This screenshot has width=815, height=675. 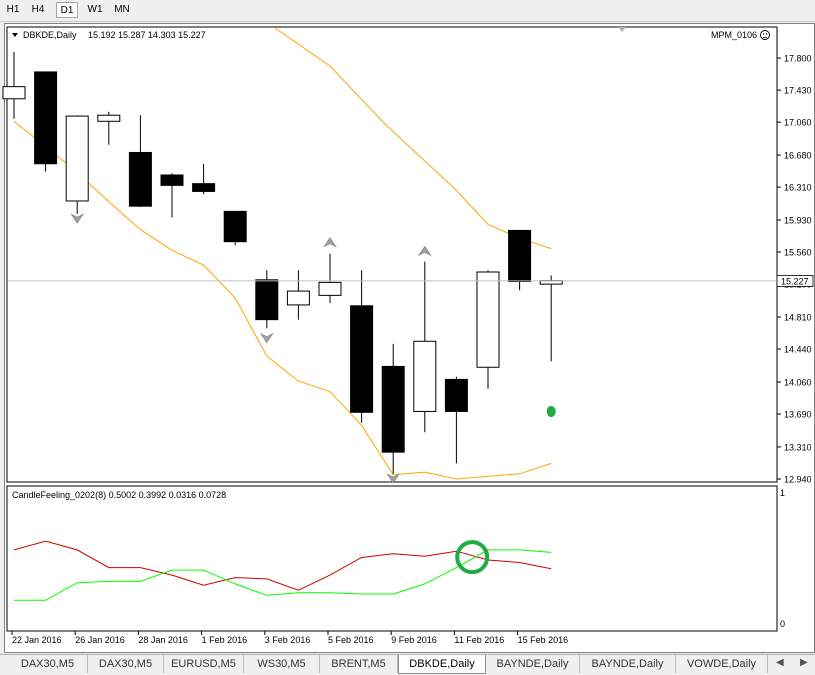 What do you see at coordinates (798, 59) in the screenshot?
I see `price-axis-label: 17.800` at bounding box center [798, 59].